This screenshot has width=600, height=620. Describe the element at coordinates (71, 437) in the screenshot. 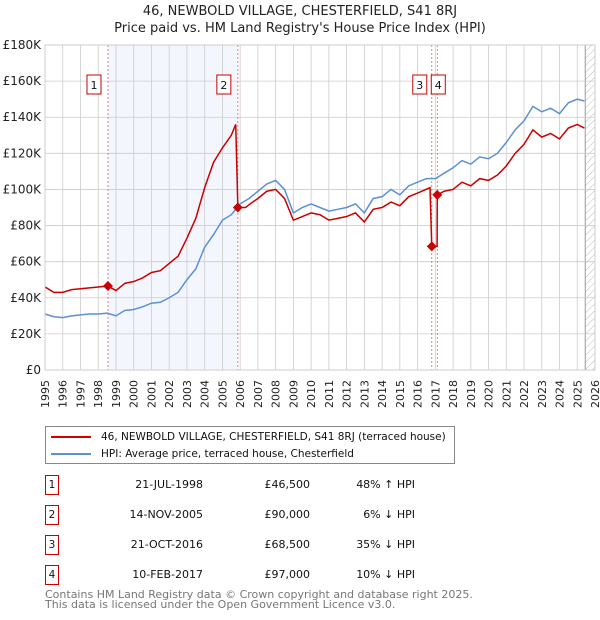

I see `legend-swatch-price` at that location.